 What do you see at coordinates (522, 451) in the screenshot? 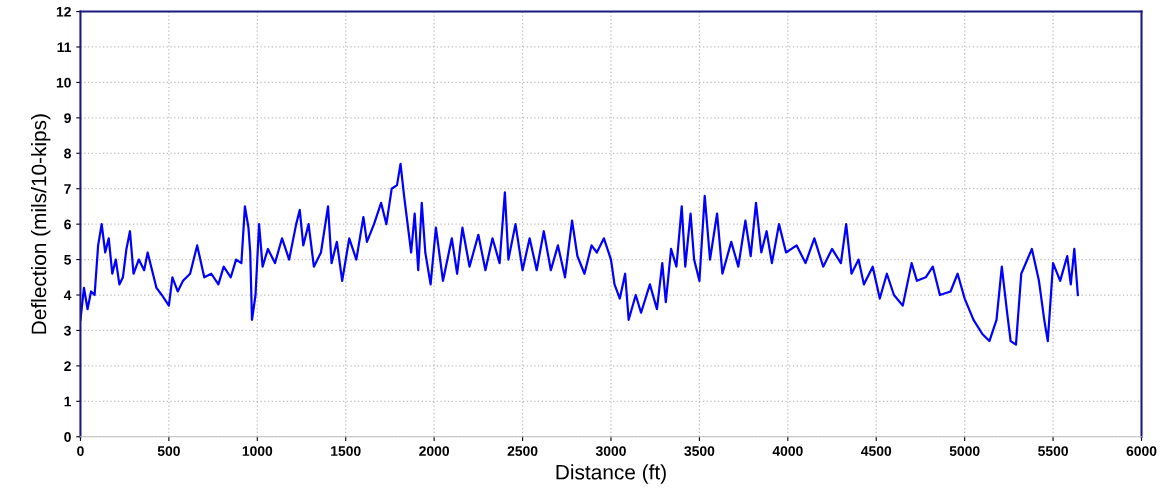
I see `x-tick-label: 2500` at bounding box center [522, 451].